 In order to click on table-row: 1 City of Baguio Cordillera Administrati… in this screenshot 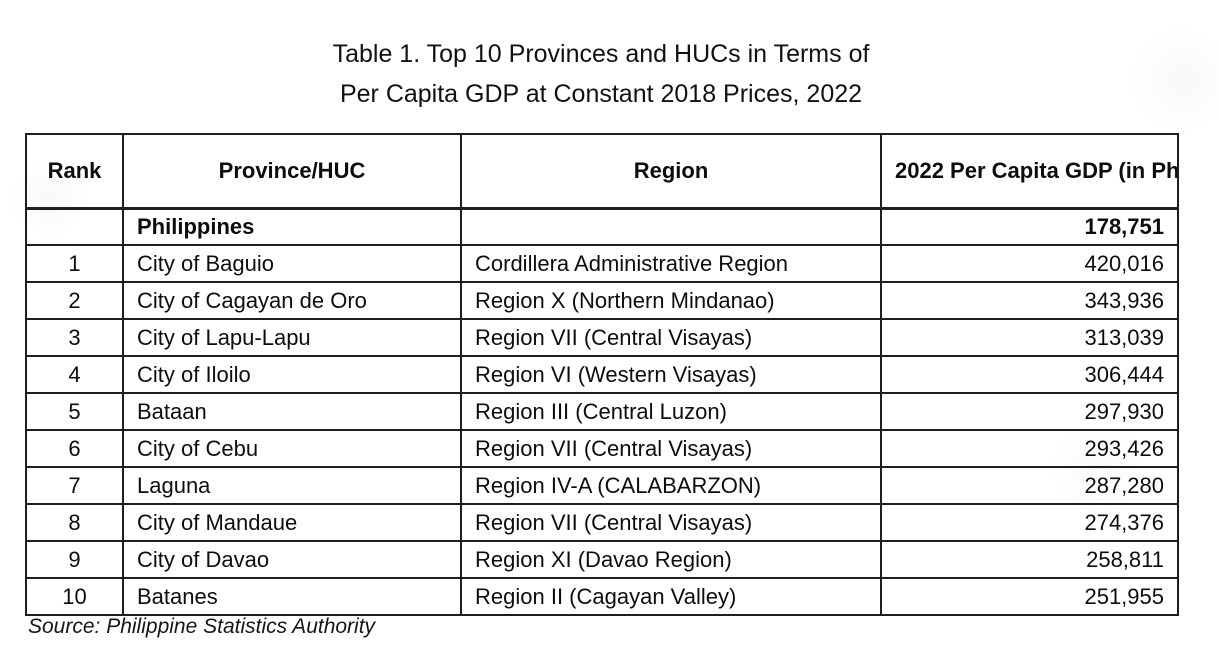, I will do `click(602, 263)`.